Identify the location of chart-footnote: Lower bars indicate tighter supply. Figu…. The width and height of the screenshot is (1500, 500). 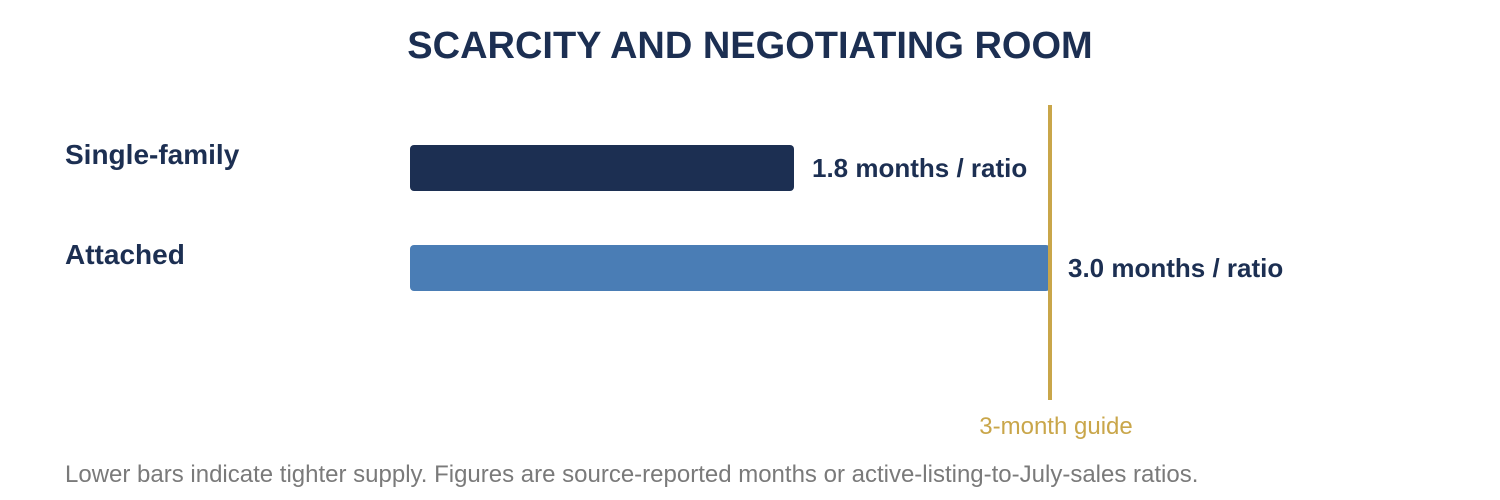
(631, 474).